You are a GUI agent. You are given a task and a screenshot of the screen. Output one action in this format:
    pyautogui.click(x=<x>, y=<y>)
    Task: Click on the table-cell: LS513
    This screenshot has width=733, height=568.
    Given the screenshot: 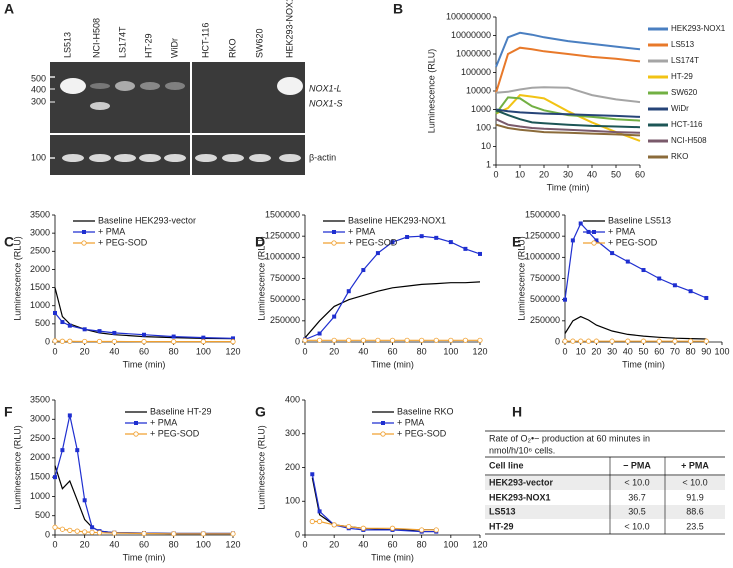 What is the action you would take?
    pyautogui.click(x=502, y=511)
    